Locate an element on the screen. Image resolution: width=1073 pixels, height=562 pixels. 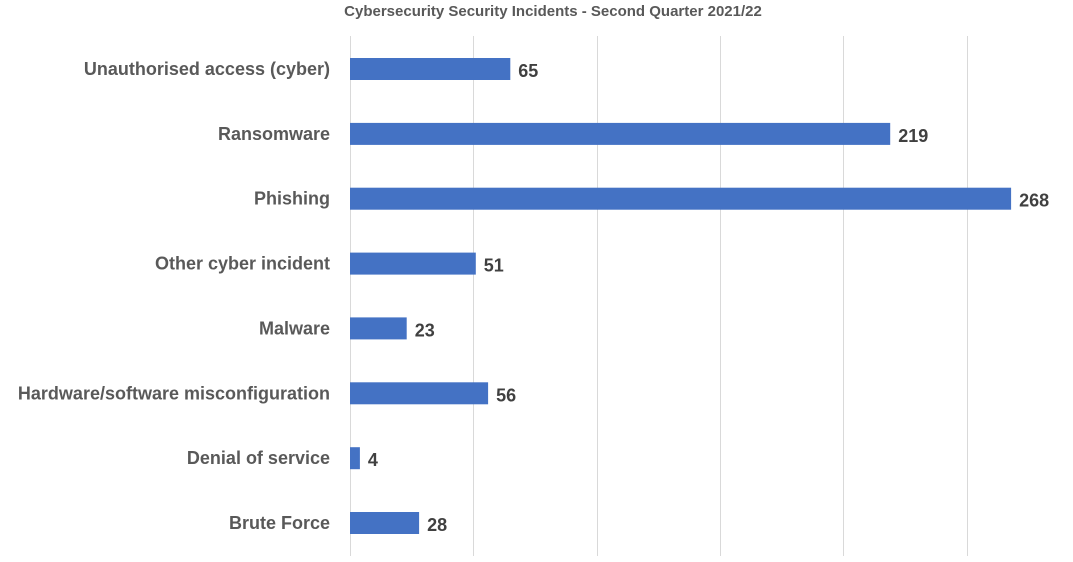
value-label: 219 is located at coordinates (913, 136).